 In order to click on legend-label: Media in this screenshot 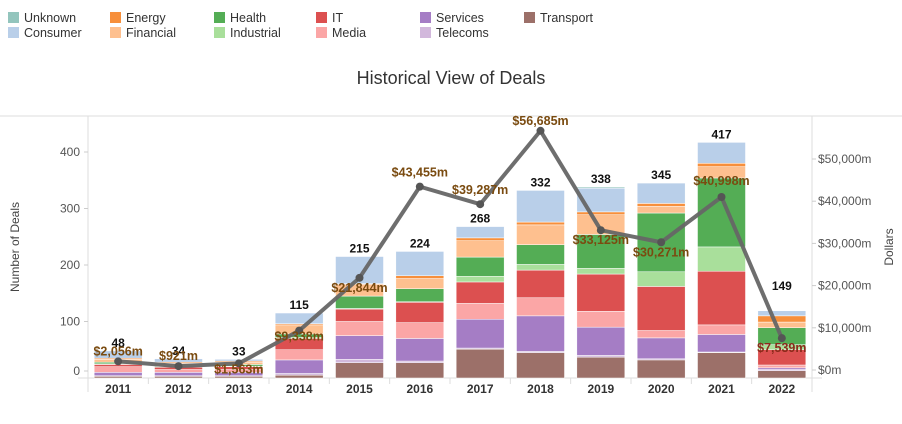, I will do `click(349, 32)`.